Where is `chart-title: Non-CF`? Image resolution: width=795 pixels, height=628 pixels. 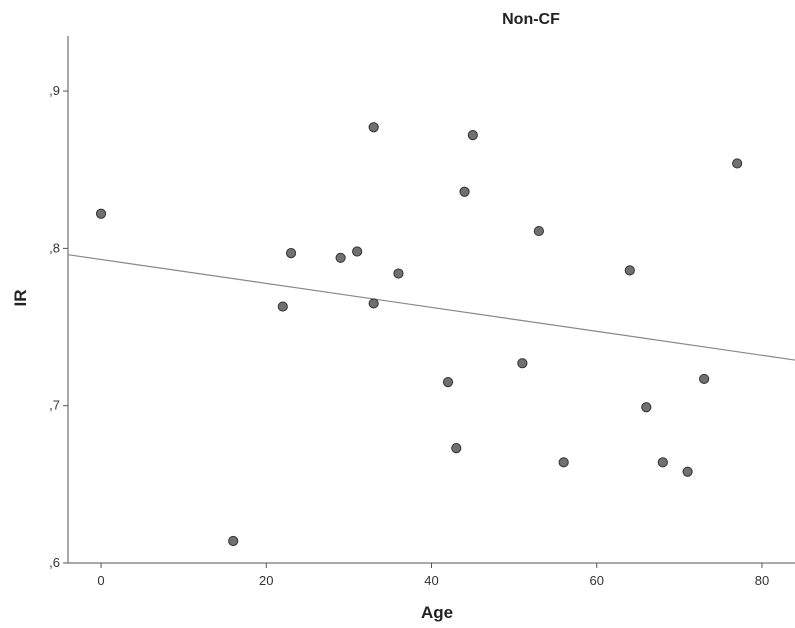
chart-title: Non-CF is located at coordinates (531, 19).